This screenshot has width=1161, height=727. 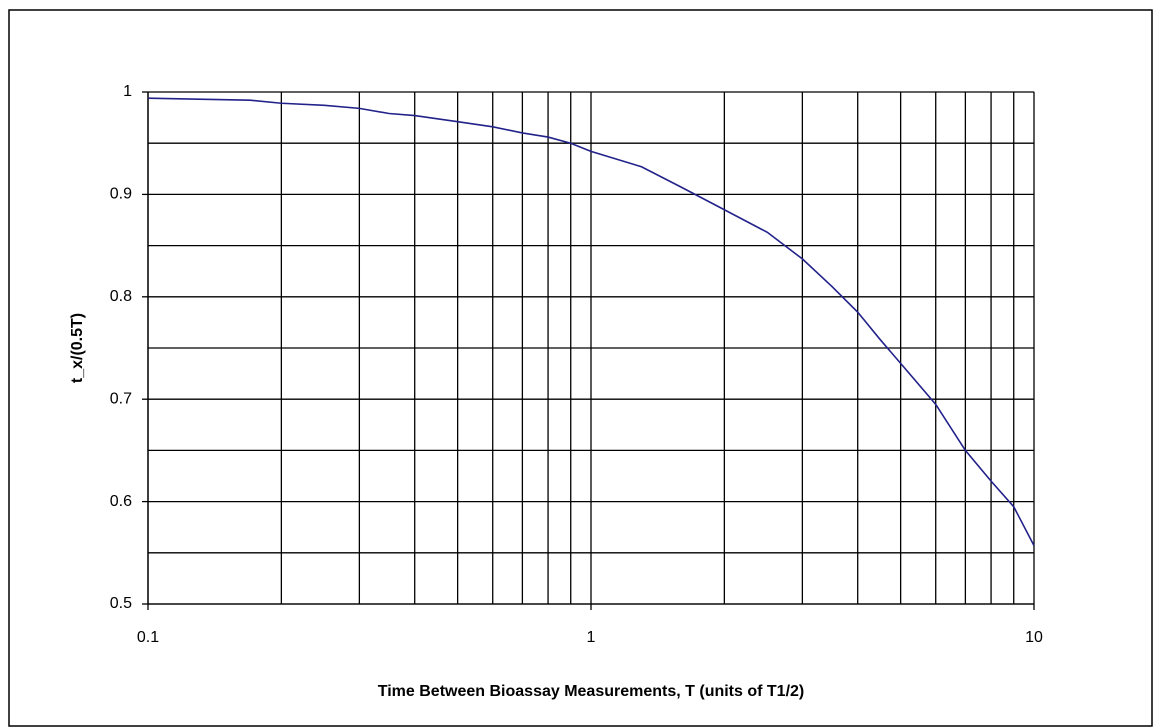 What do you see at coordinates (1034, 637) in the screenshot?
I see `x-tick-label: 10` at bounding box center [1034, 637].